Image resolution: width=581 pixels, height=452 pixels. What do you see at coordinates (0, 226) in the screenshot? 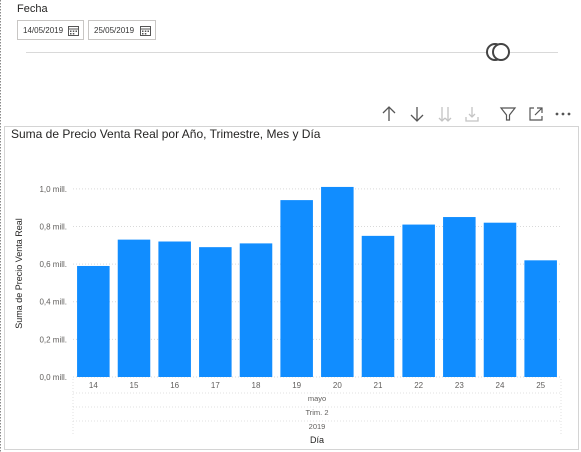
I see `page-border` at bounding box center [0, 226].